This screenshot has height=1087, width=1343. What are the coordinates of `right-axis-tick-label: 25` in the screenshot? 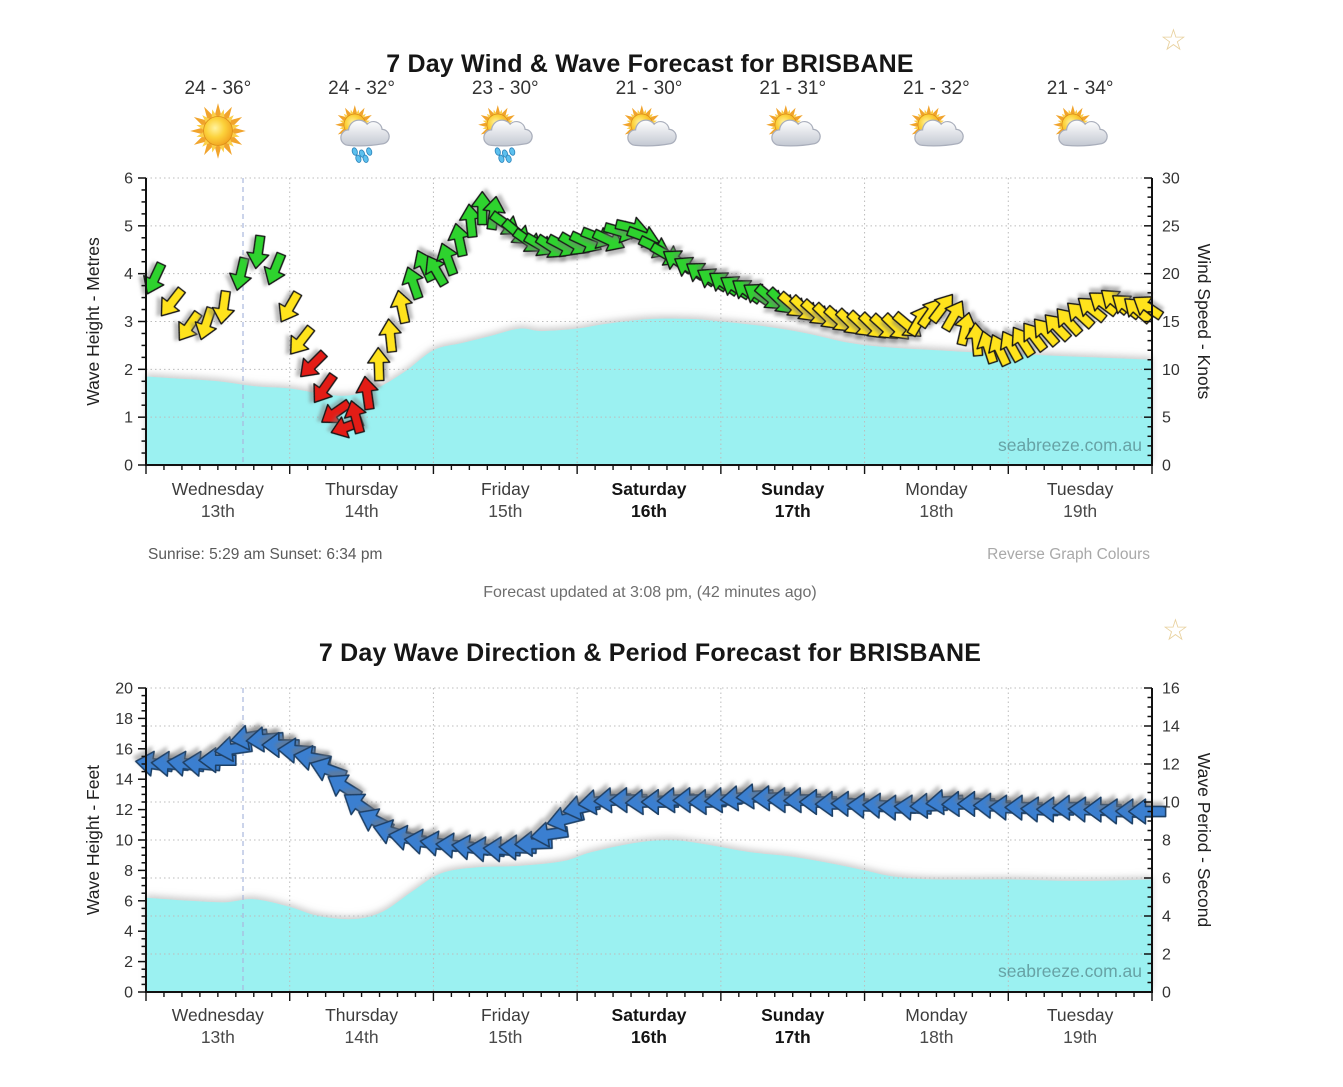 It's located at (1171, 226).